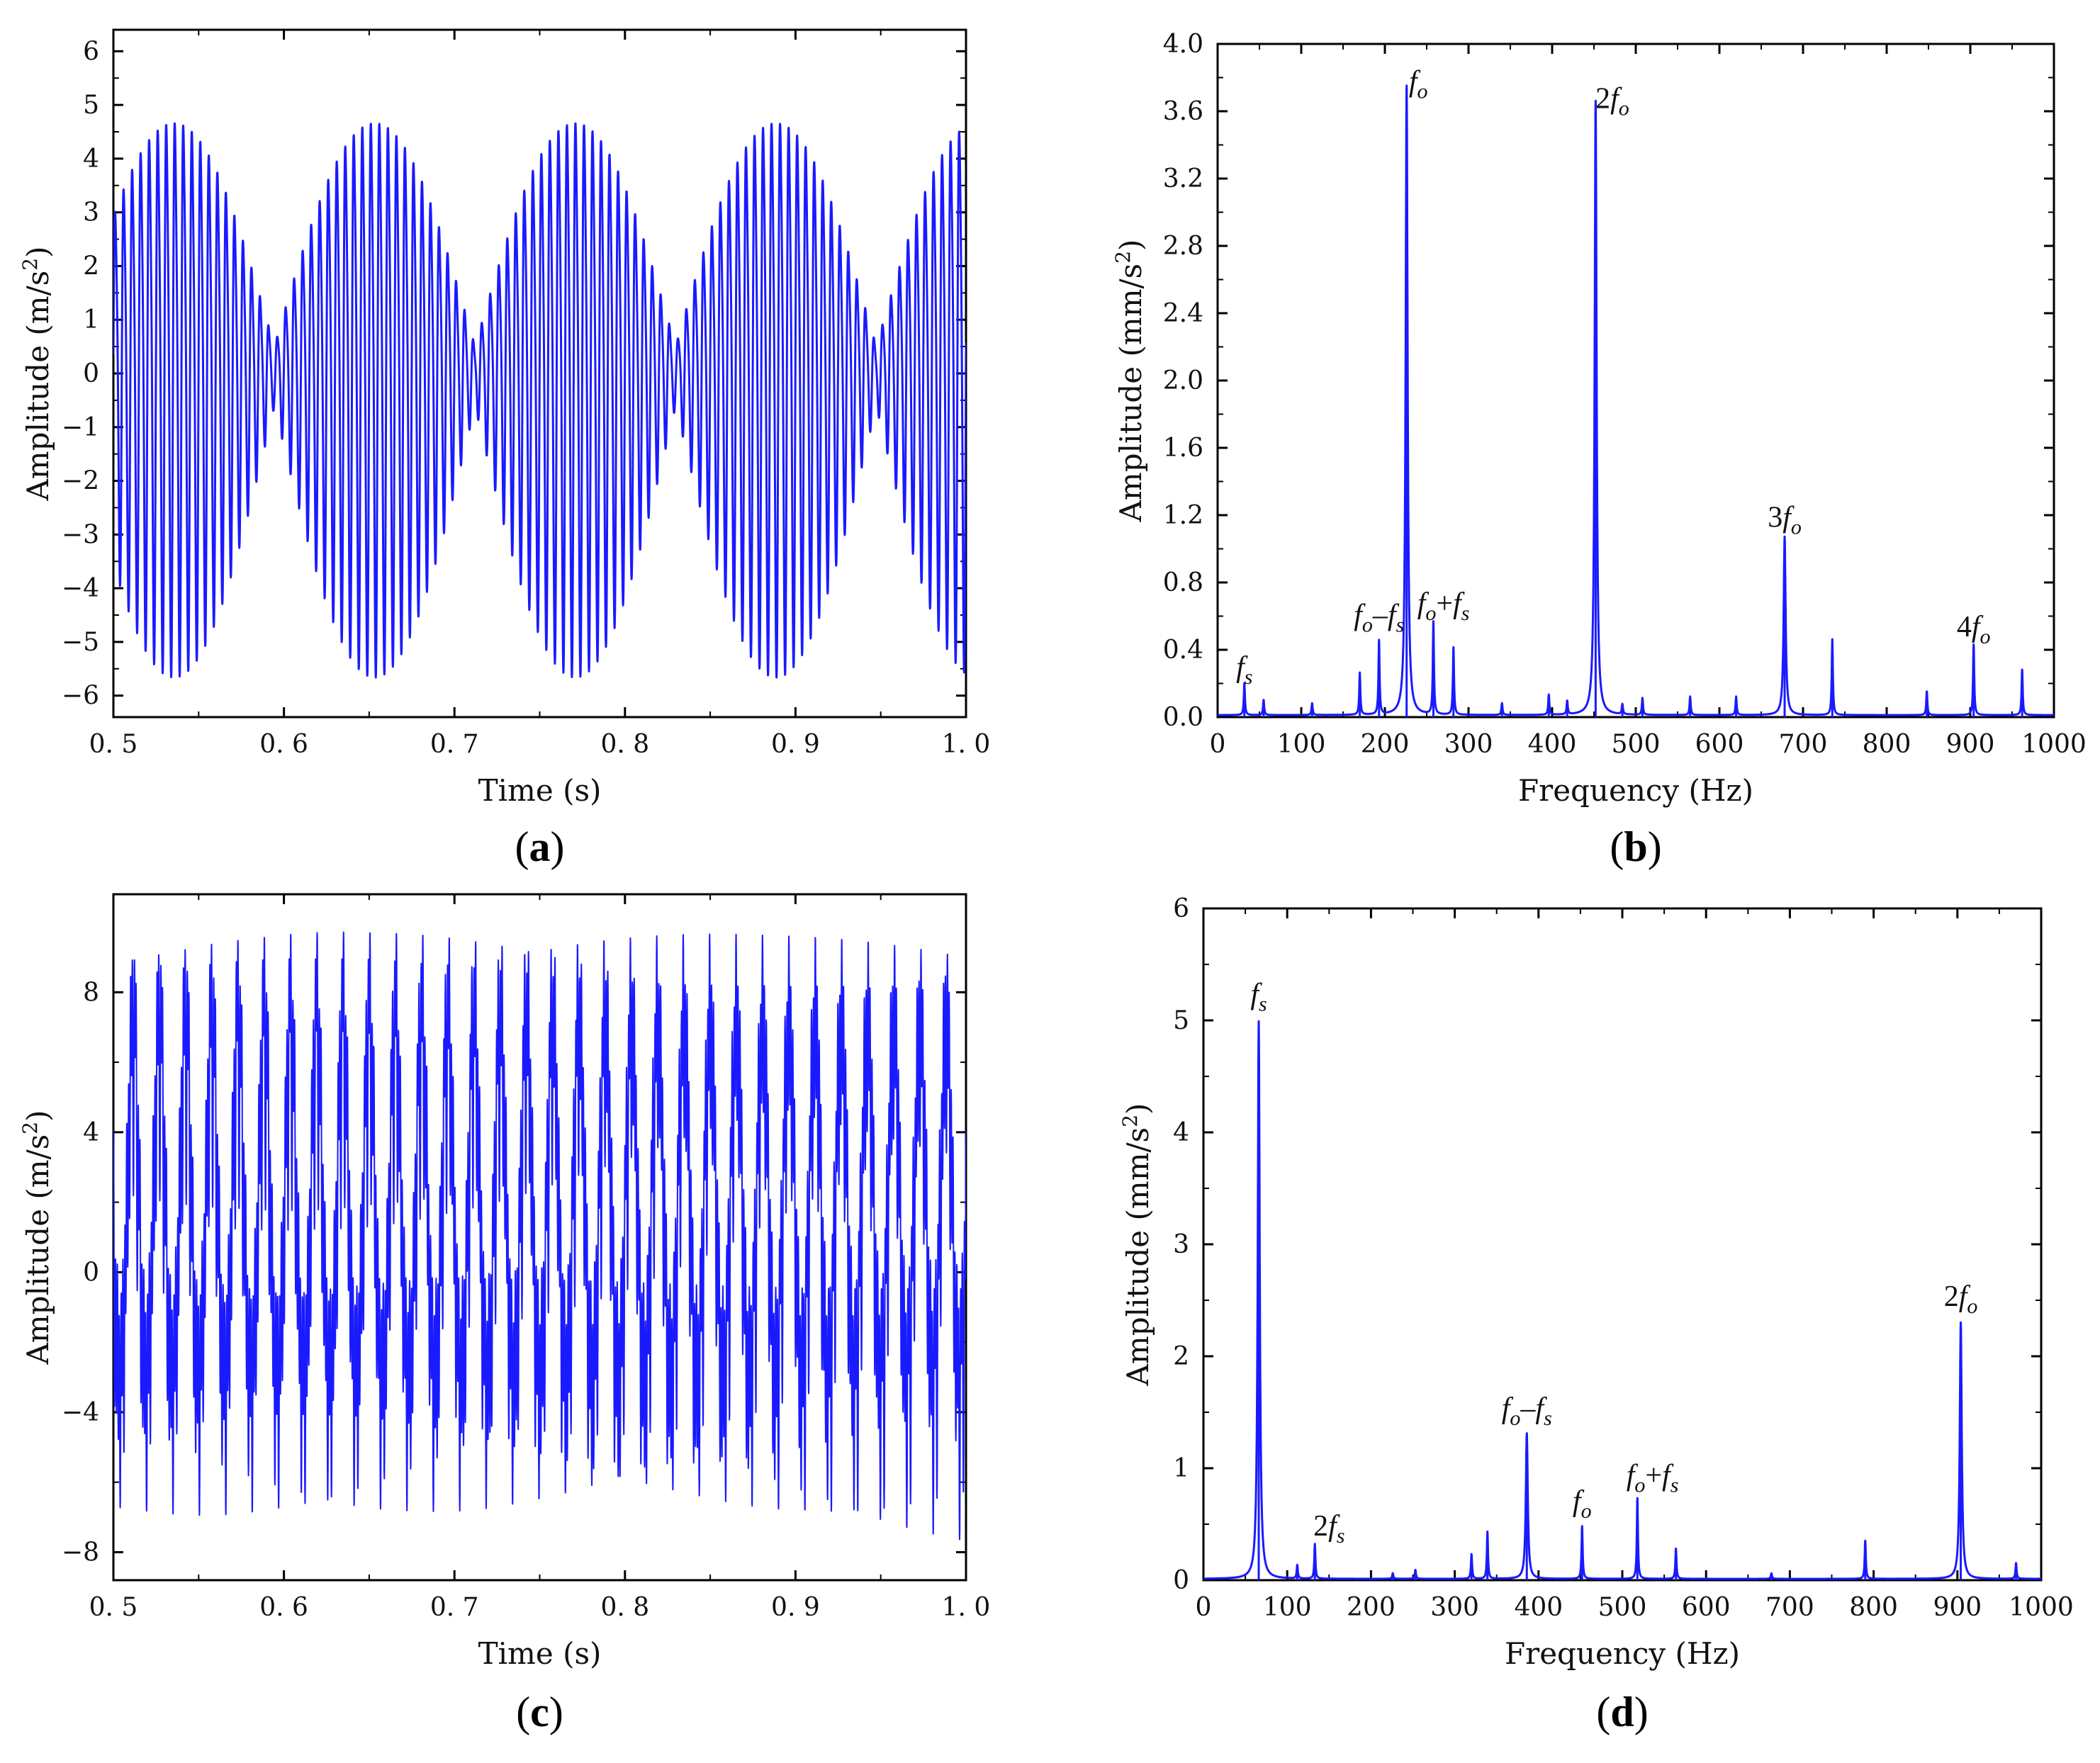  I want to click on x-tick-label: 200, so click(1371, 1607).